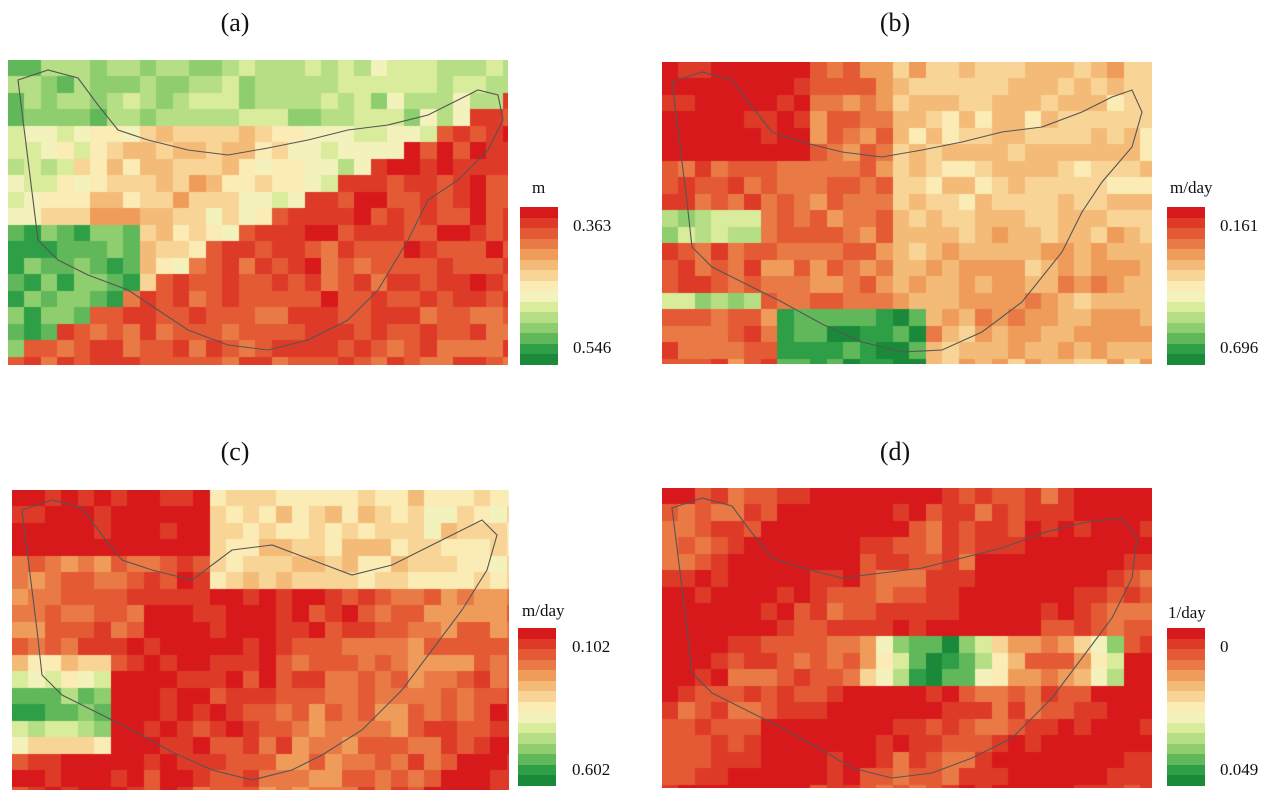 This screenshot has height=790, width=1281. I want to click on panel-d-map, so click(907, 638).